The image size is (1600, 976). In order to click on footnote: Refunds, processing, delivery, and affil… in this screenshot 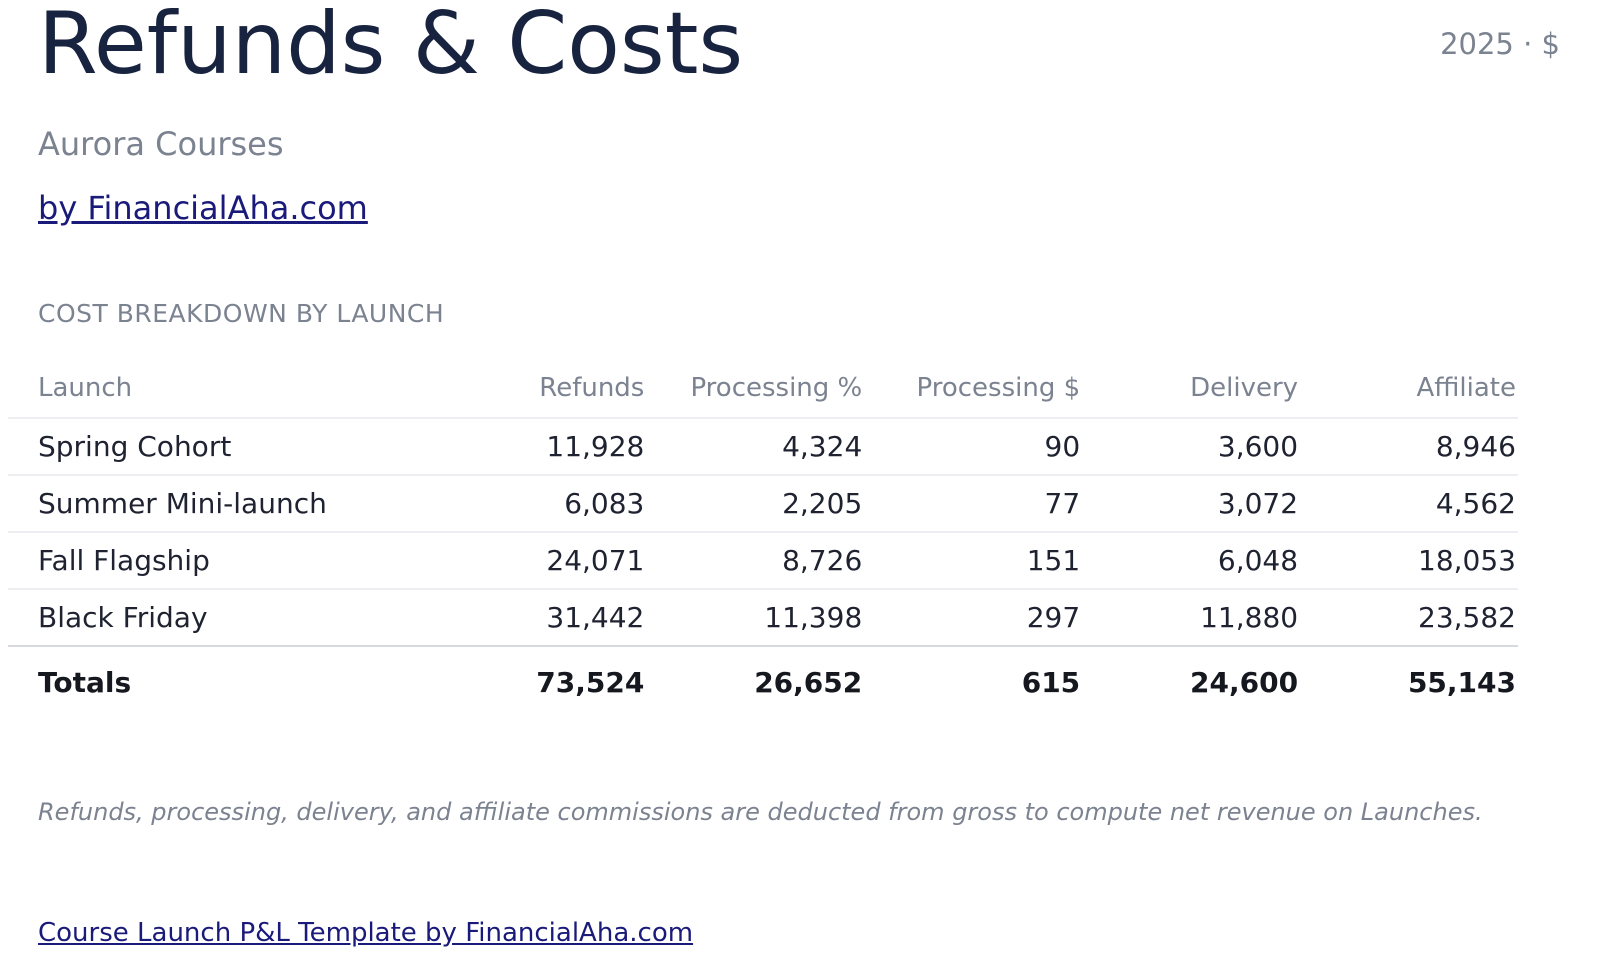, I will do `click(760, 812)`.